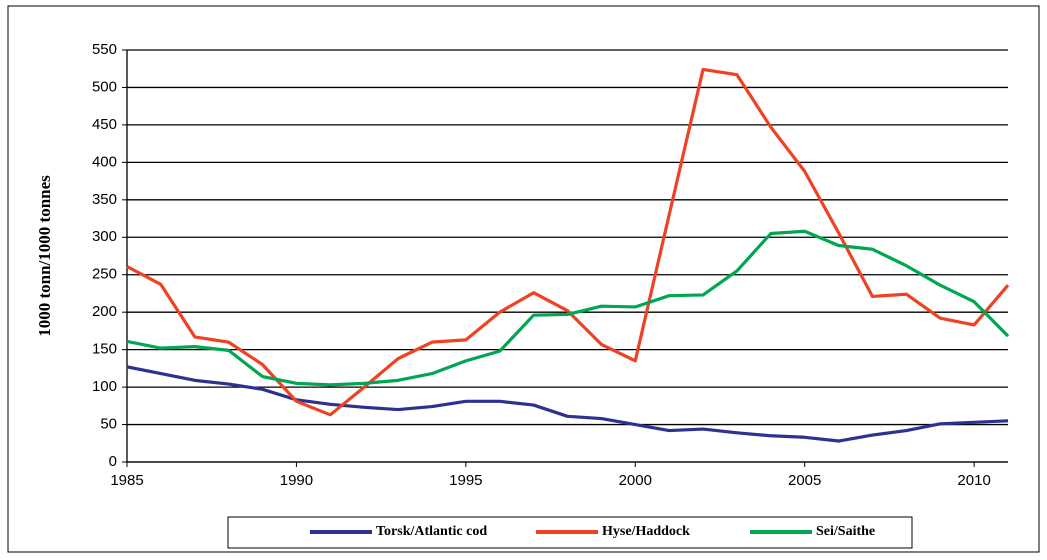 This screenshot has height=560, width=1047. Describe the element at coordinates (113, 461) in the screenshot. I see `y-tick-label: 0` at that location.